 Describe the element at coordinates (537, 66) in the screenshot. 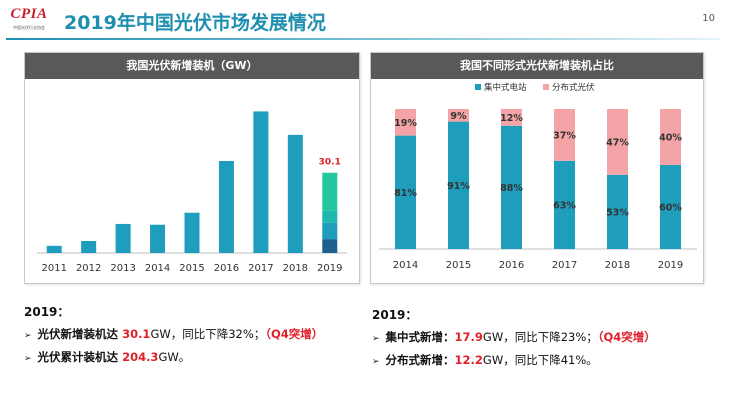

I see `chart-title: 我国不同形式光伏新增装机占比` at that location.